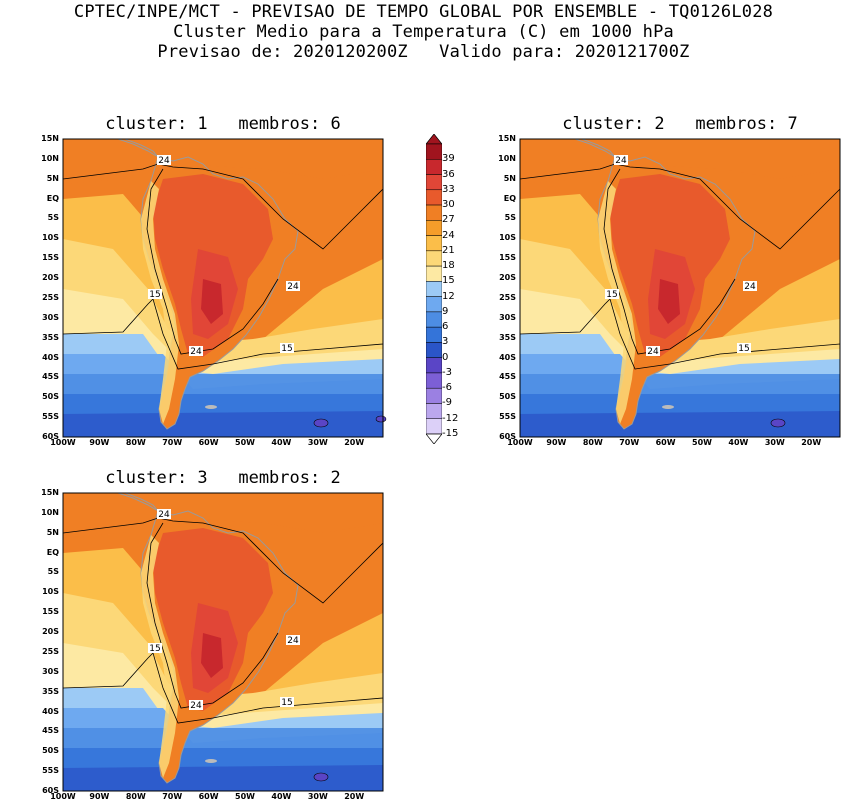 Image resolution: width=847 pixels, height=803 pixels. Describe the element at coordinates (448, 281) in the screenshot. I see `colorbar-tick-label: 15` at that location.